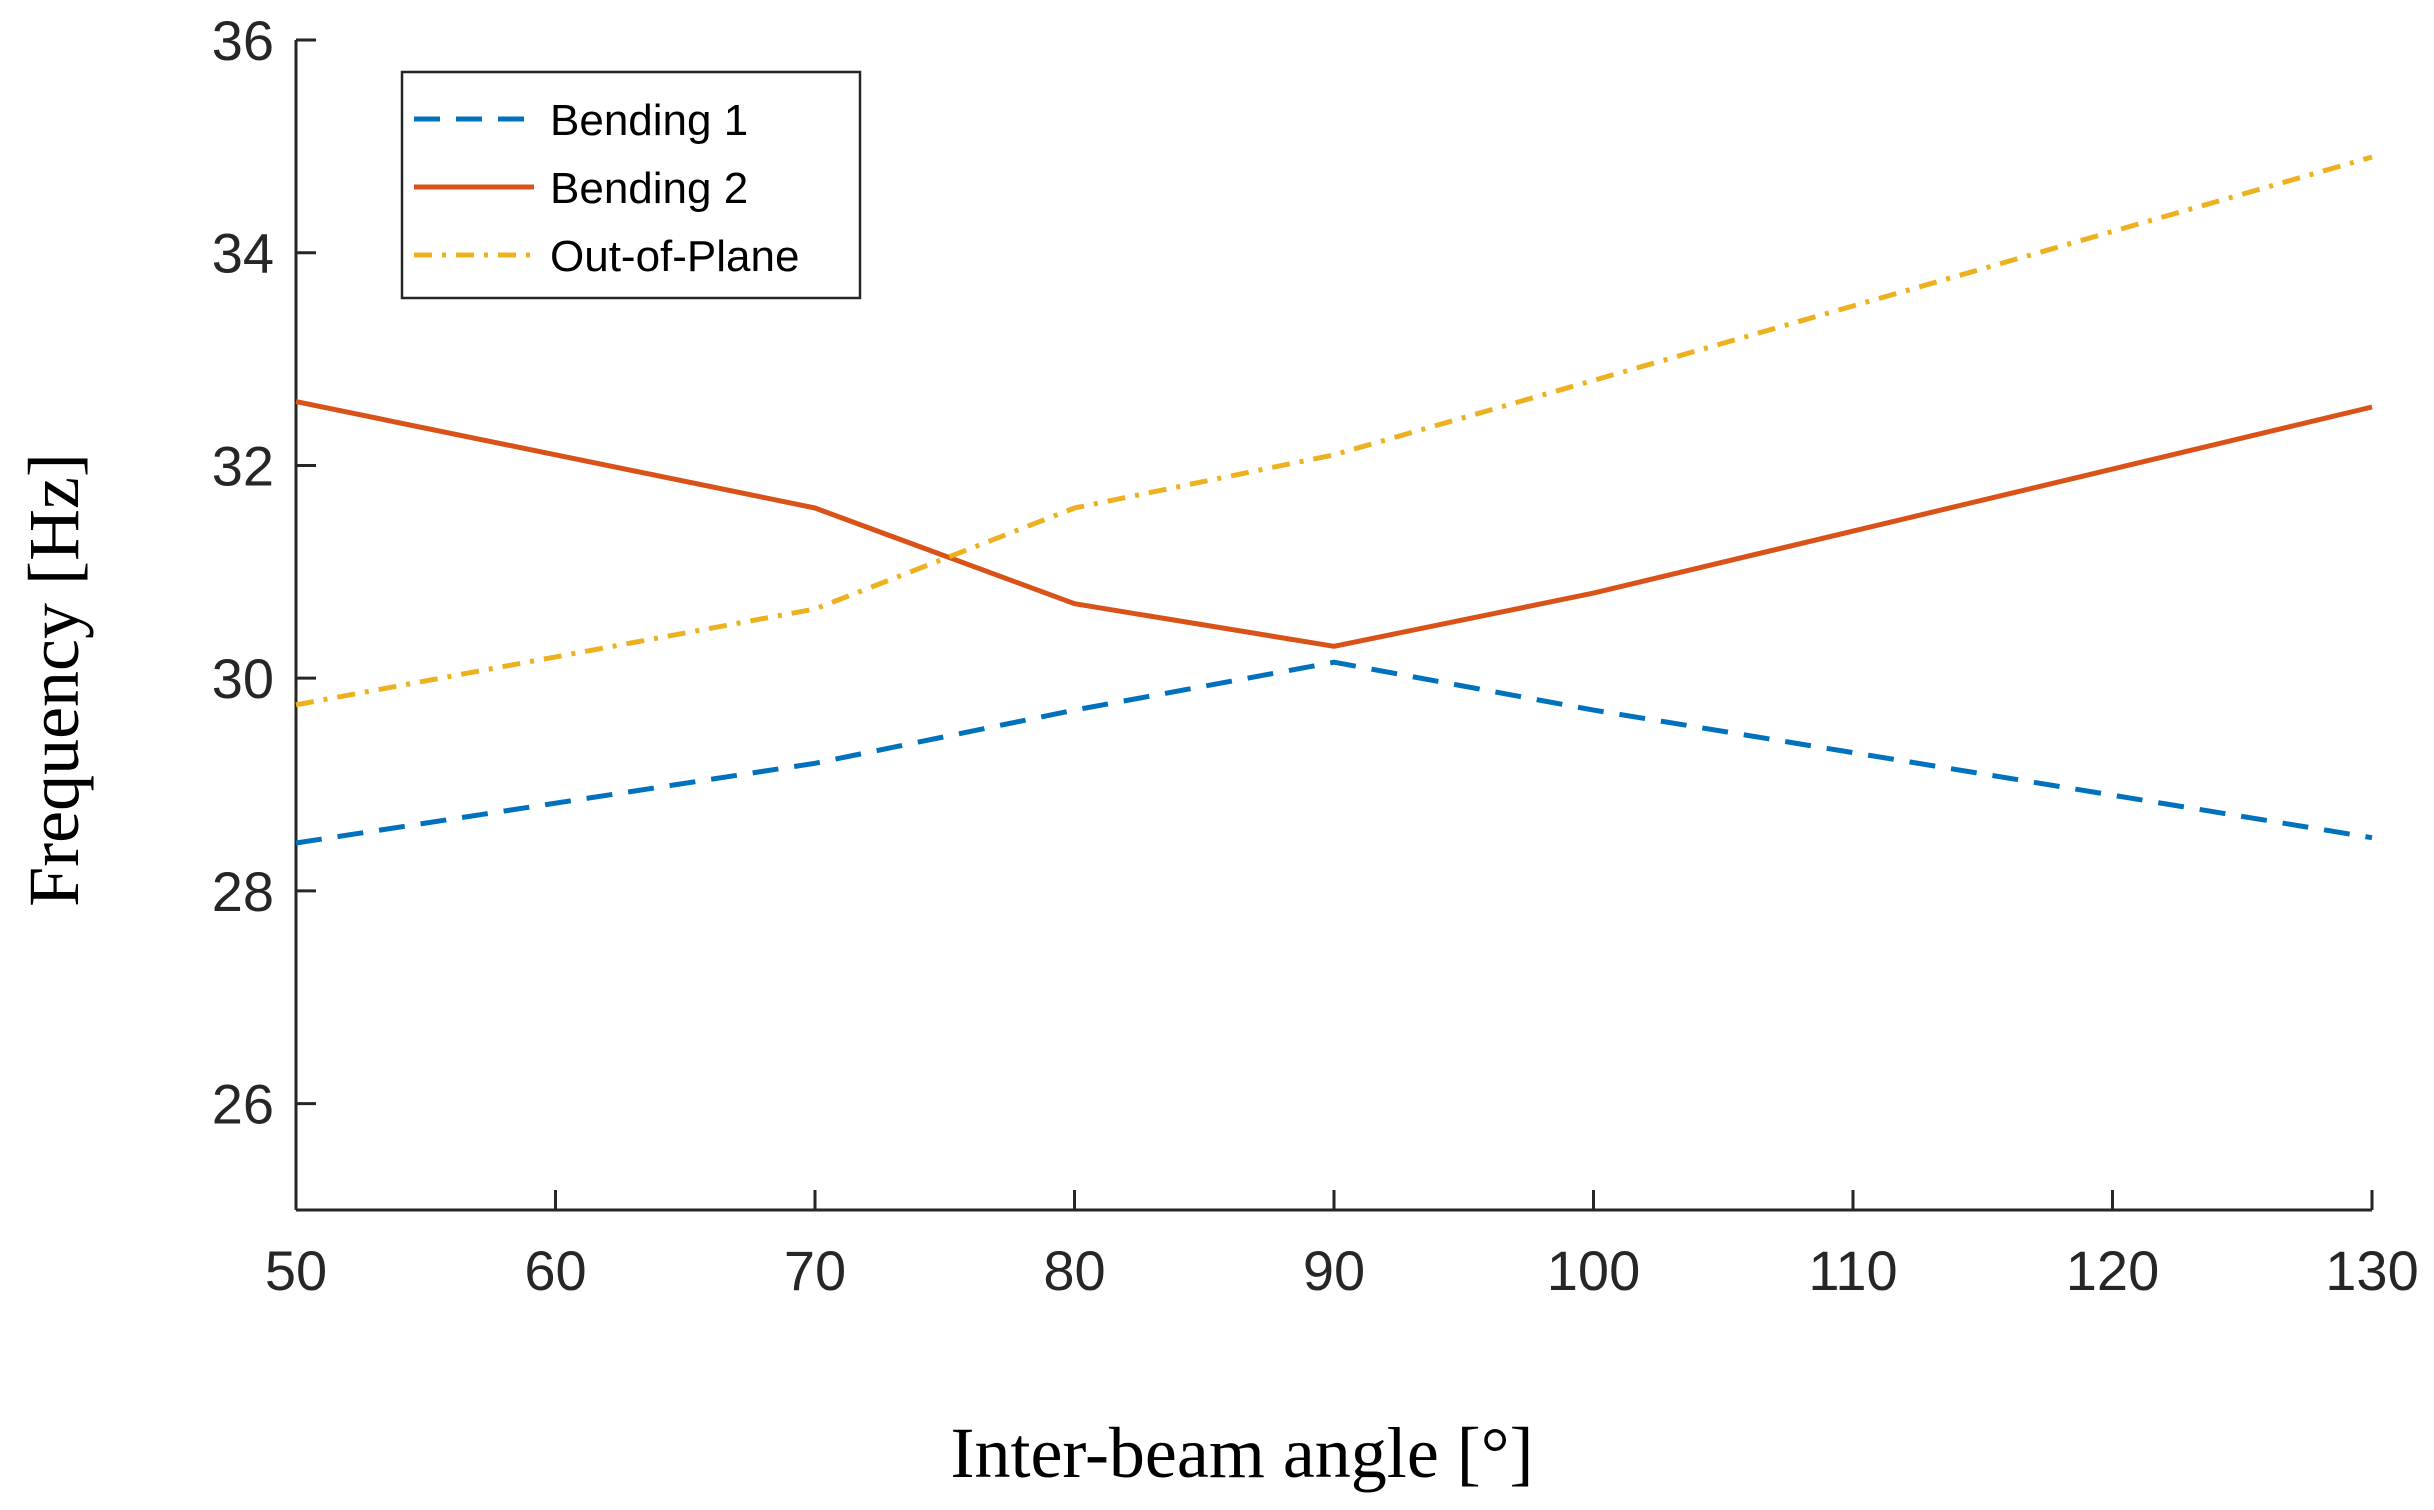  I want to click on legend-label: Bending 2, so click(649, 188).